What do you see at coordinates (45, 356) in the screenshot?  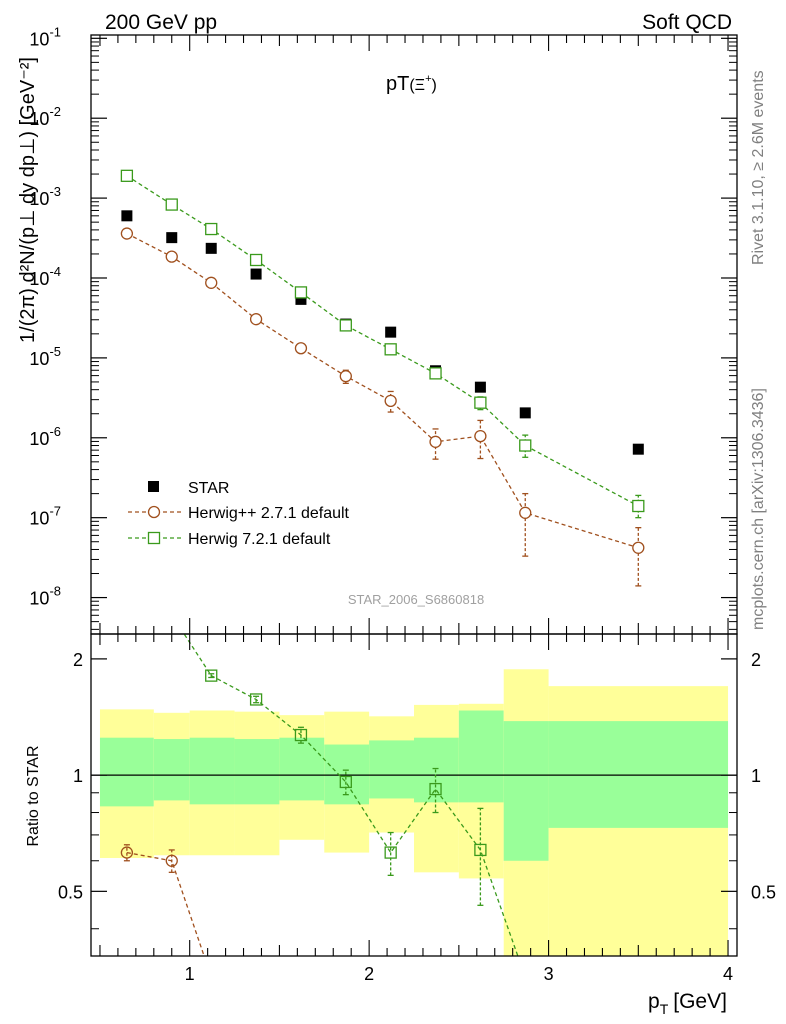 I see `main-y-tick-label-3: 10⁻⁵` at bounding box center [45, 356].